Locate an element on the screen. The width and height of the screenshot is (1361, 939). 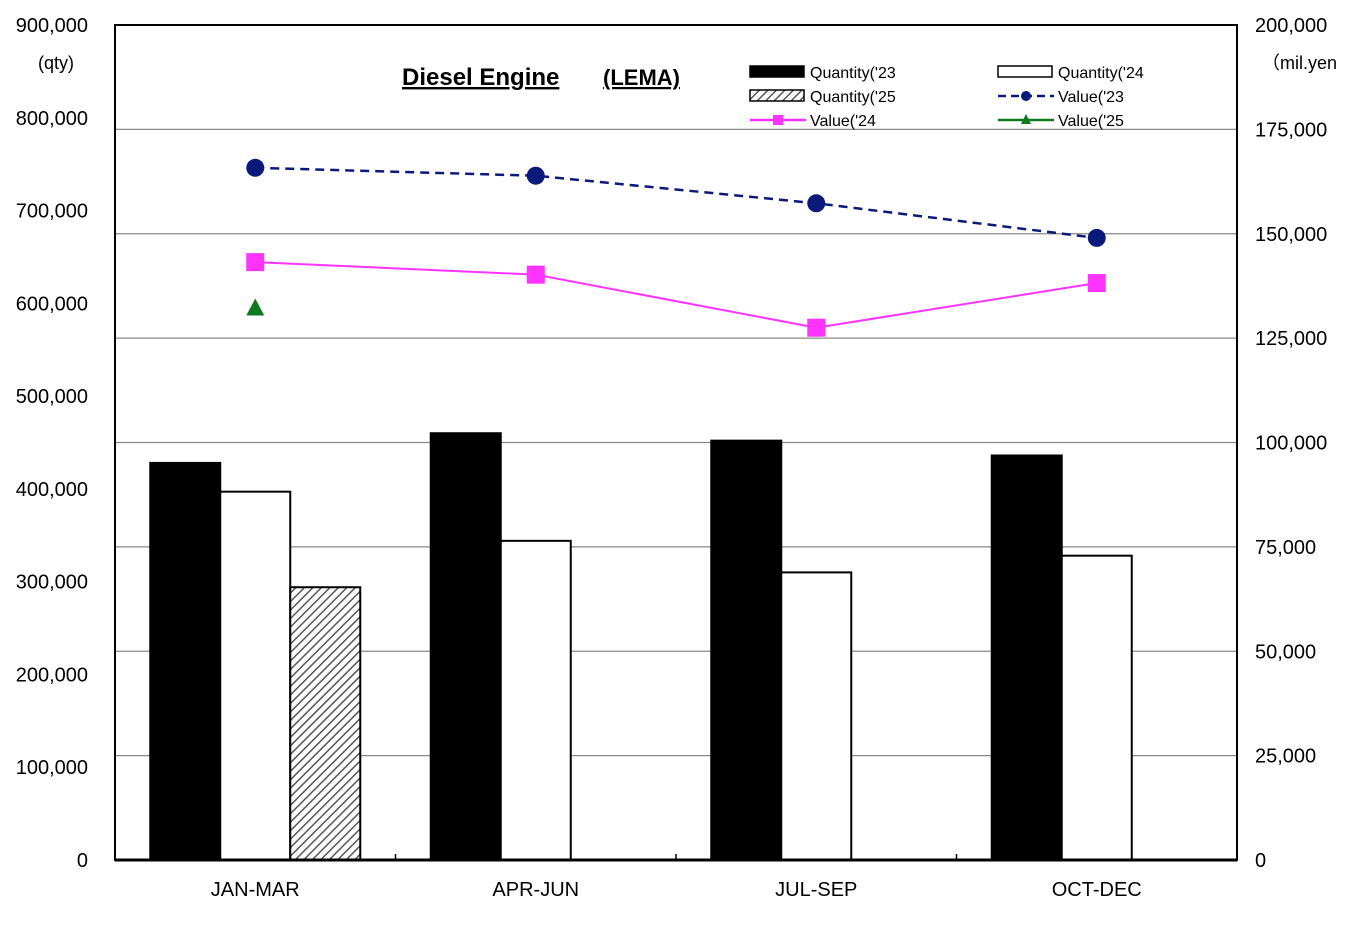
left-tick-label: 700,000 is located at coordinates (52, 212).